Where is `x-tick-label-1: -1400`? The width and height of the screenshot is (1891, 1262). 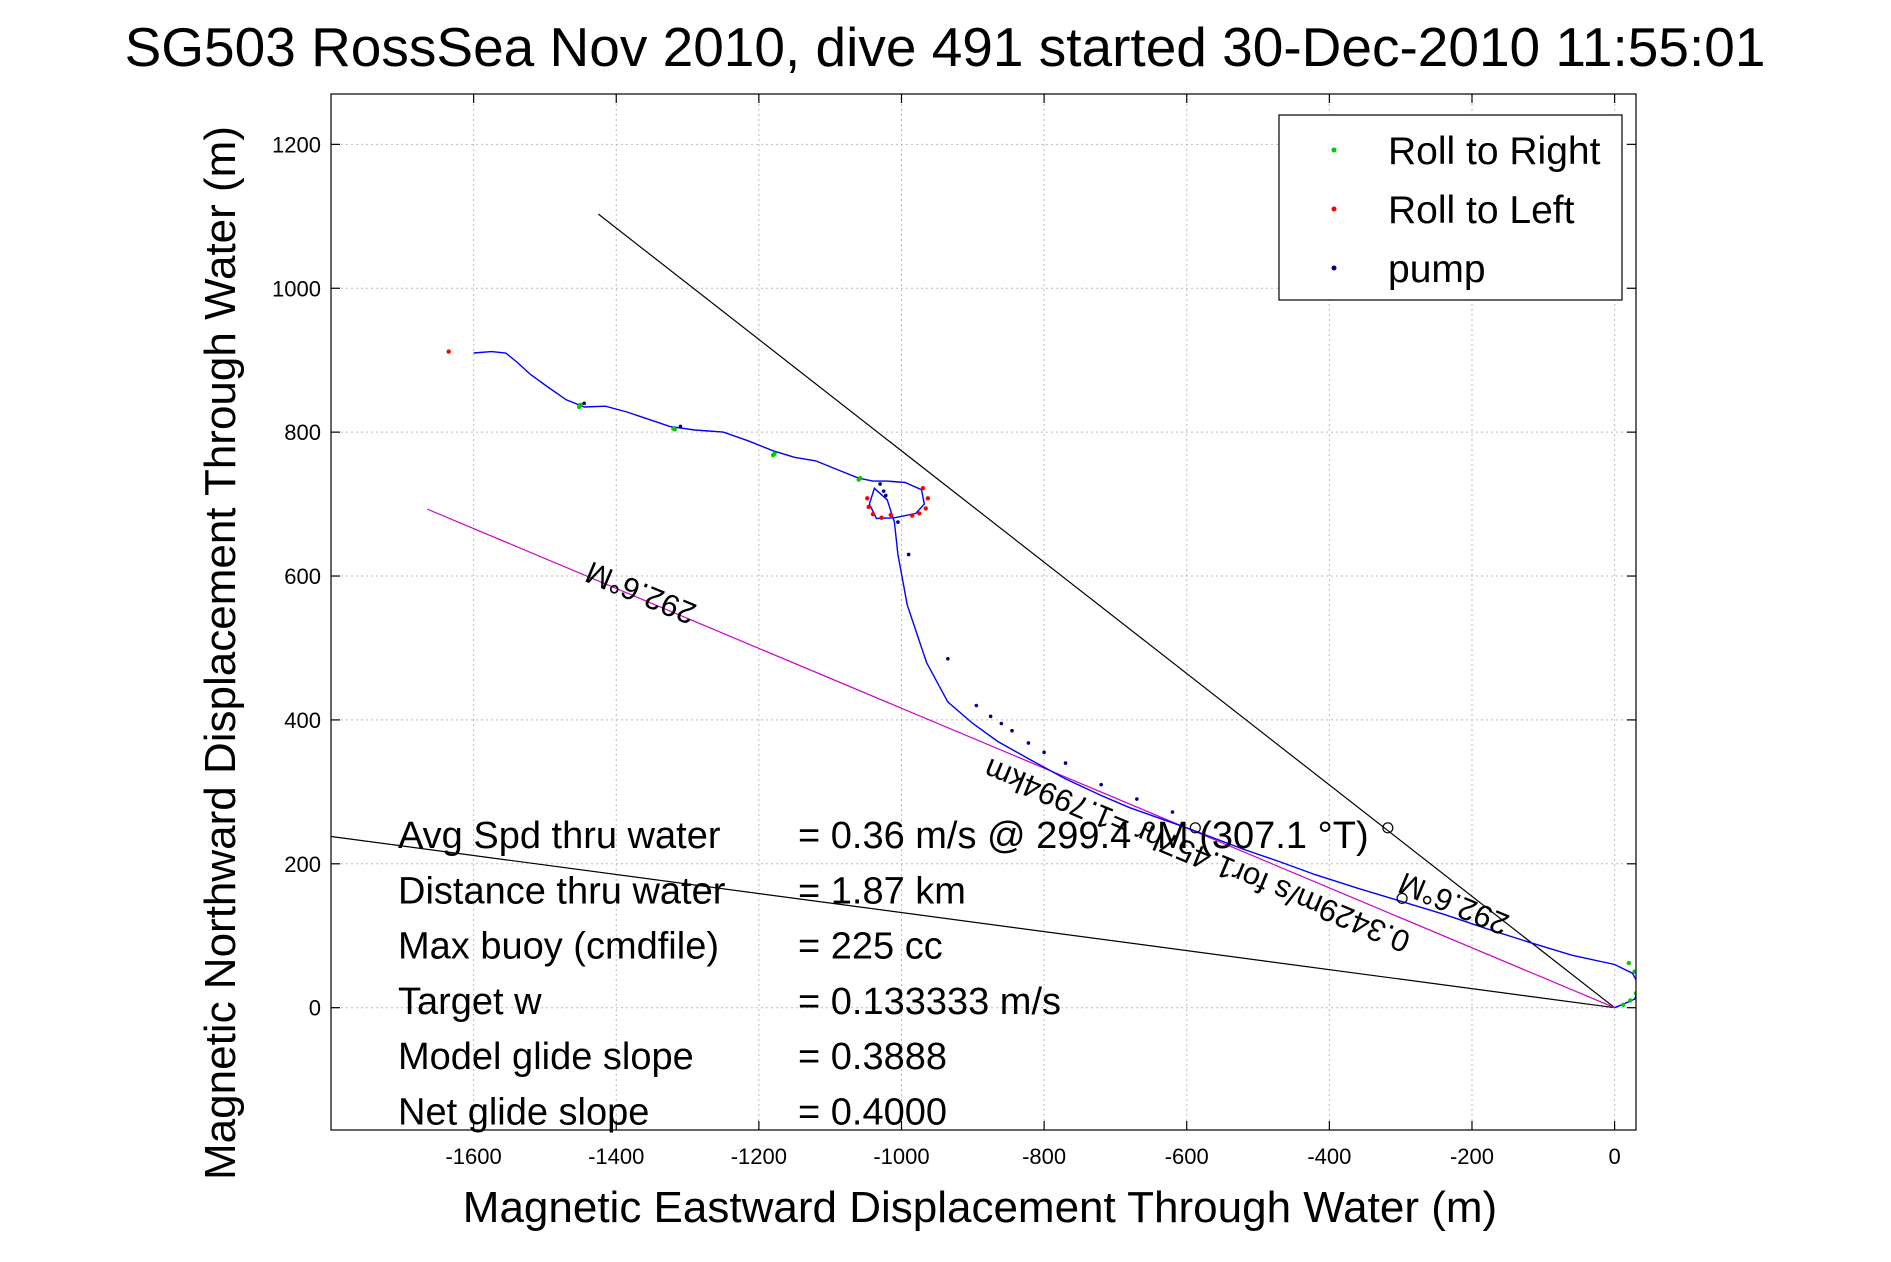 x-tick-label-1: -1400 is located at coordinates (616, 1156).